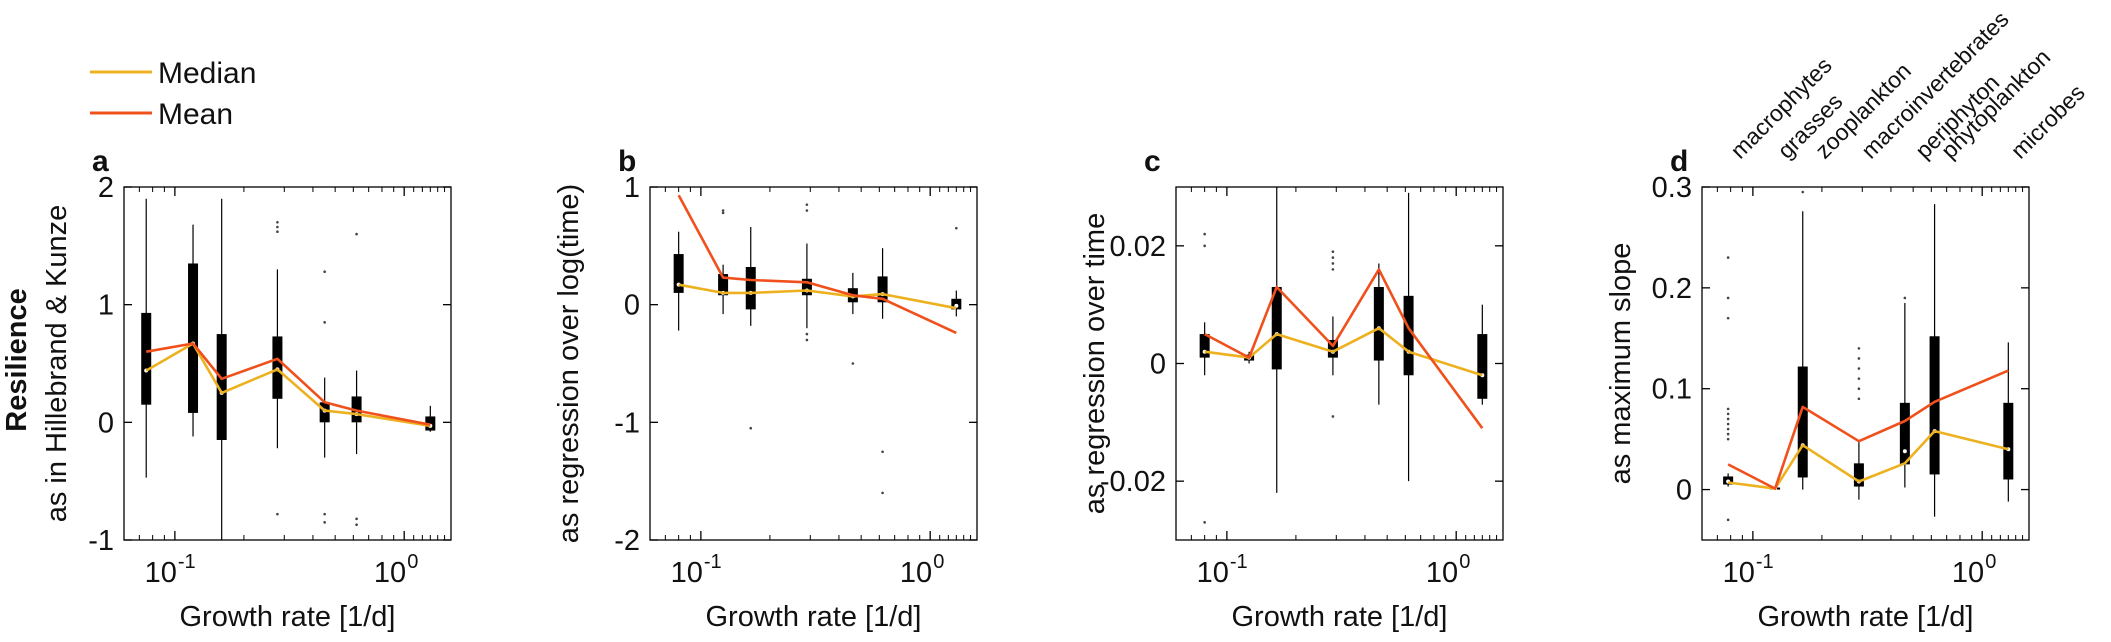 The image size is (2111, 642). I want to click on y-tick-label: 0.1, so click(1672, 390).